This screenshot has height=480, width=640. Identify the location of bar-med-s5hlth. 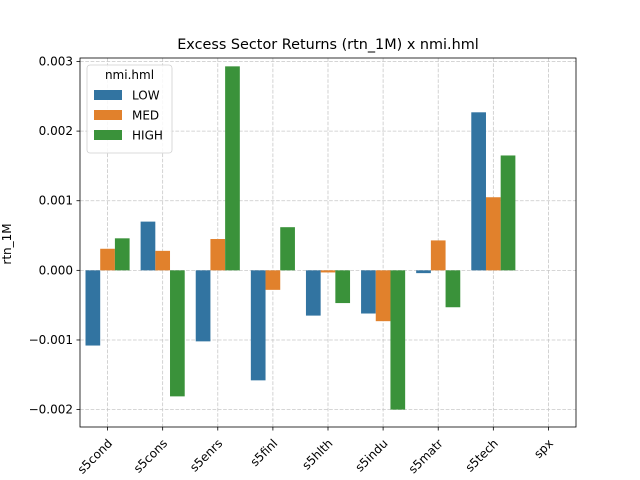
(328, 271).